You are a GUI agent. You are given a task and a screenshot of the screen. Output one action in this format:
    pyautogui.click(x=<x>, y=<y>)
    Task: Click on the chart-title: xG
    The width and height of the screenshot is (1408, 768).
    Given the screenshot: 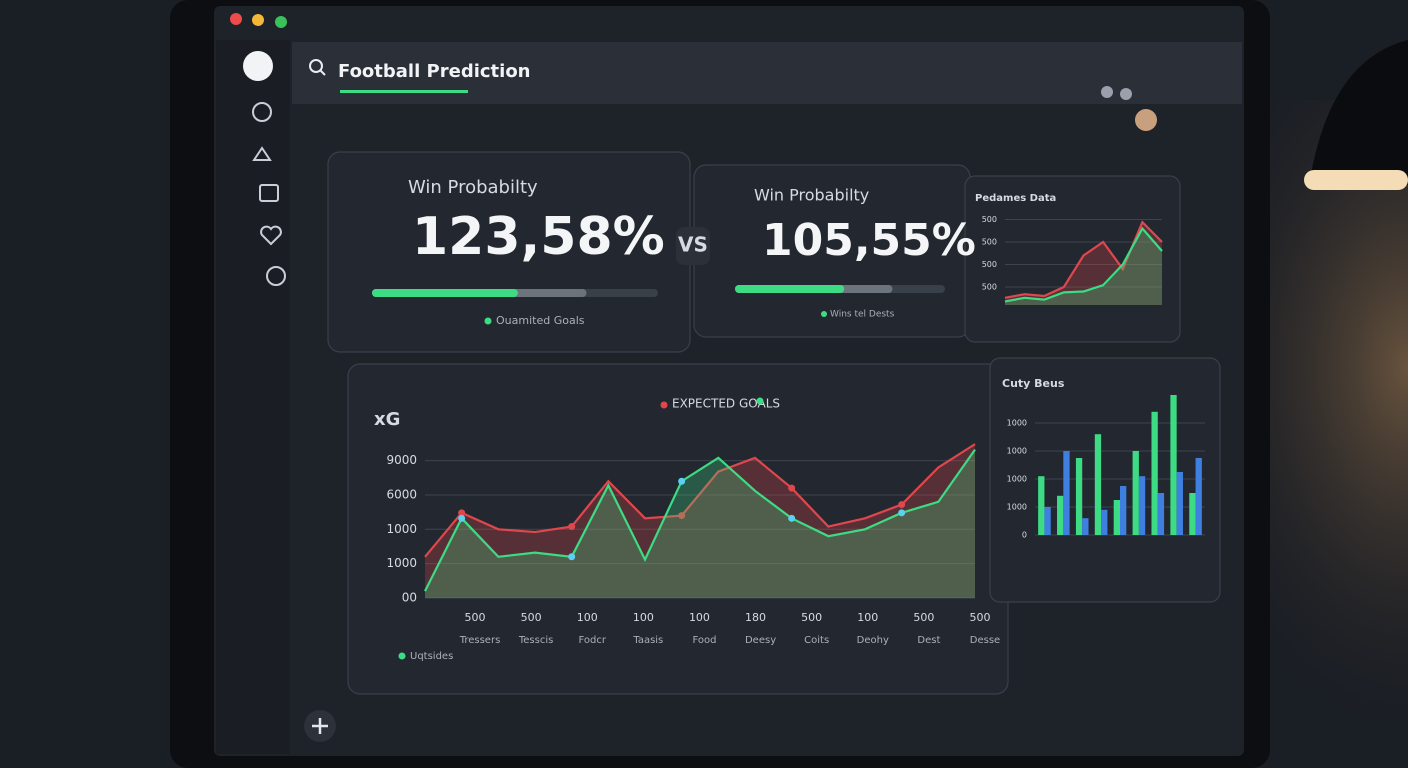 What is the action you would take?
    pyautogui.click(x=387, y=419)
    